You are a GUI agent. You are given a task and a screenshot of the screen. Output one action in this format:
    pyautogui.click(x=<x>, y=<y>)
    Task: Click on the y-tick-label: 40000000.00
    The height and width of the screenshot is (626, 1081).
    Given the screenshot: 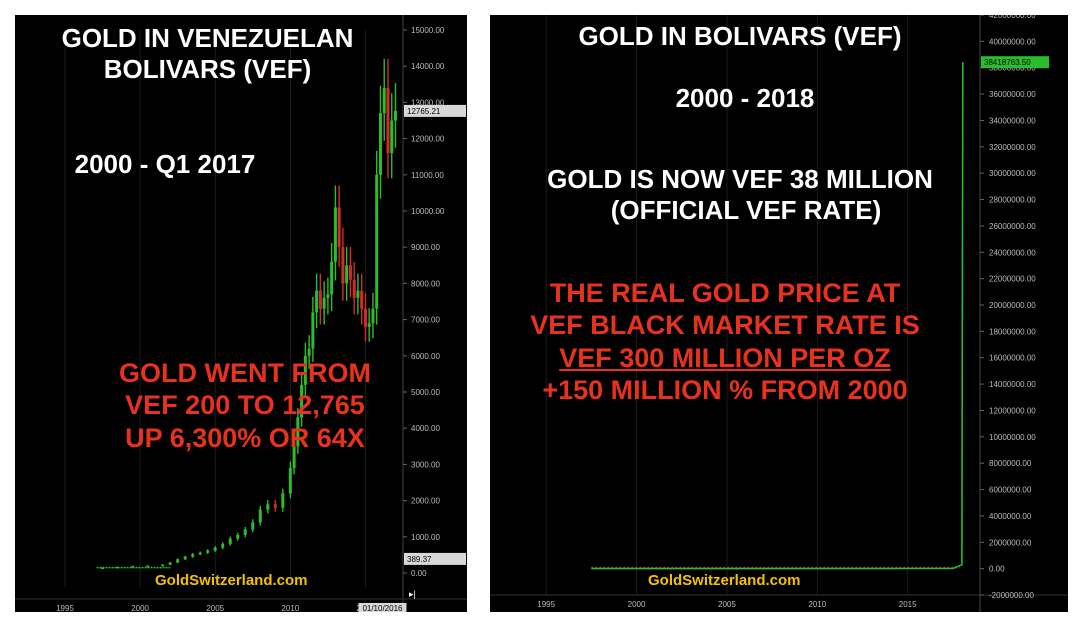 What is the action you would take?
    pyautogui.click(x=1012, y=41)
    